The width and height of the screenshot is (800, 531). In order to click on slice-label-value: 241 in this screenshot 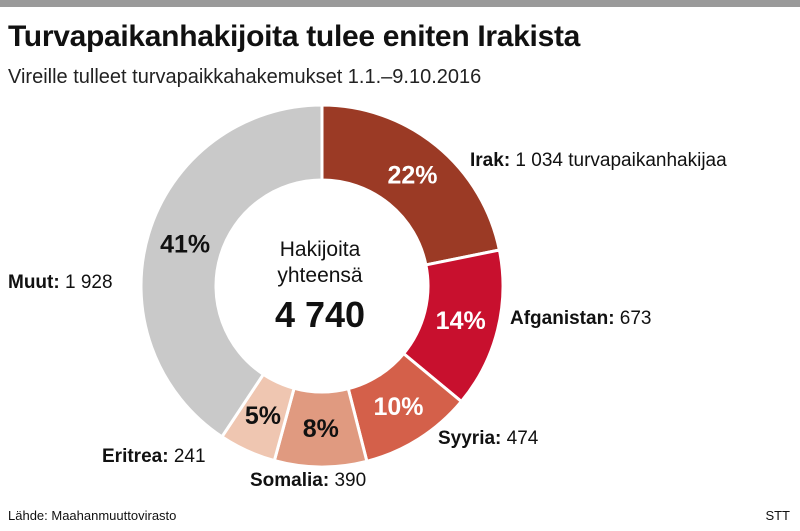, I will do `click(189, 456)`.